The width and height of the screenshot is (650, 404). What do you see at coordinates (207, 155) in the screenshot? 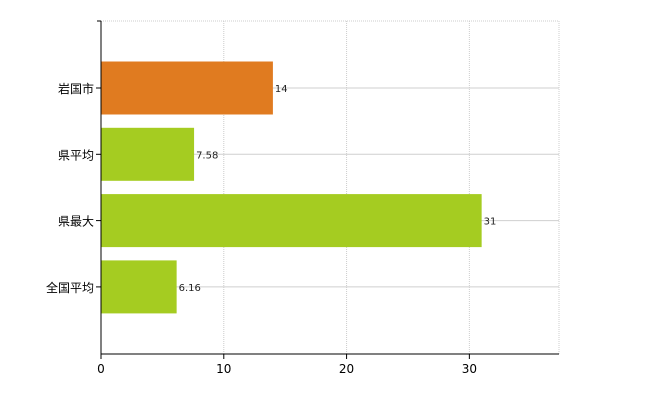
I see `value-label-1: 7.58` at bounding box center [207, 155].